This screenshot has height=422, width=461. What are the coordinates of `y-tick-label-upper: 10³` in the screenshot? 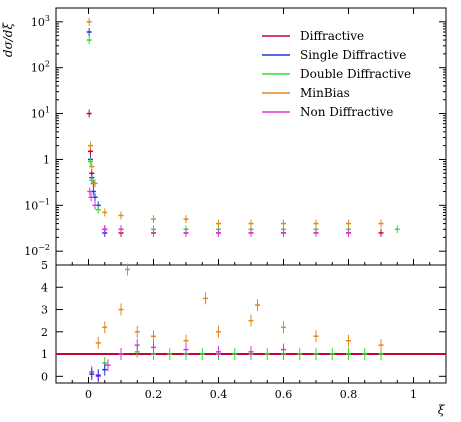 It's located at (40, 21).